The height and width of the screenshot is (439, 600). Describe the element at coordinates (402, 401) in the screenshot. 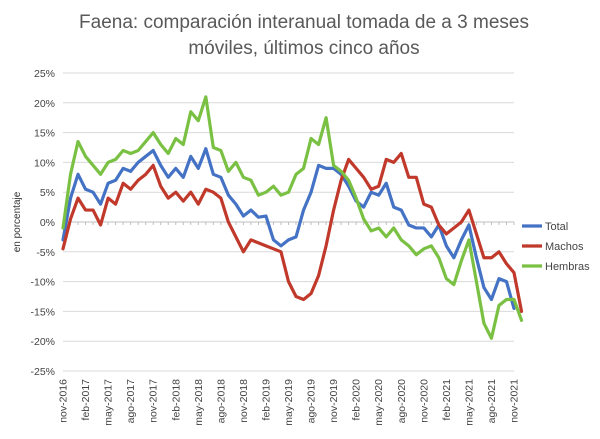

I see `x-tick-label: ago-2020` at that location.